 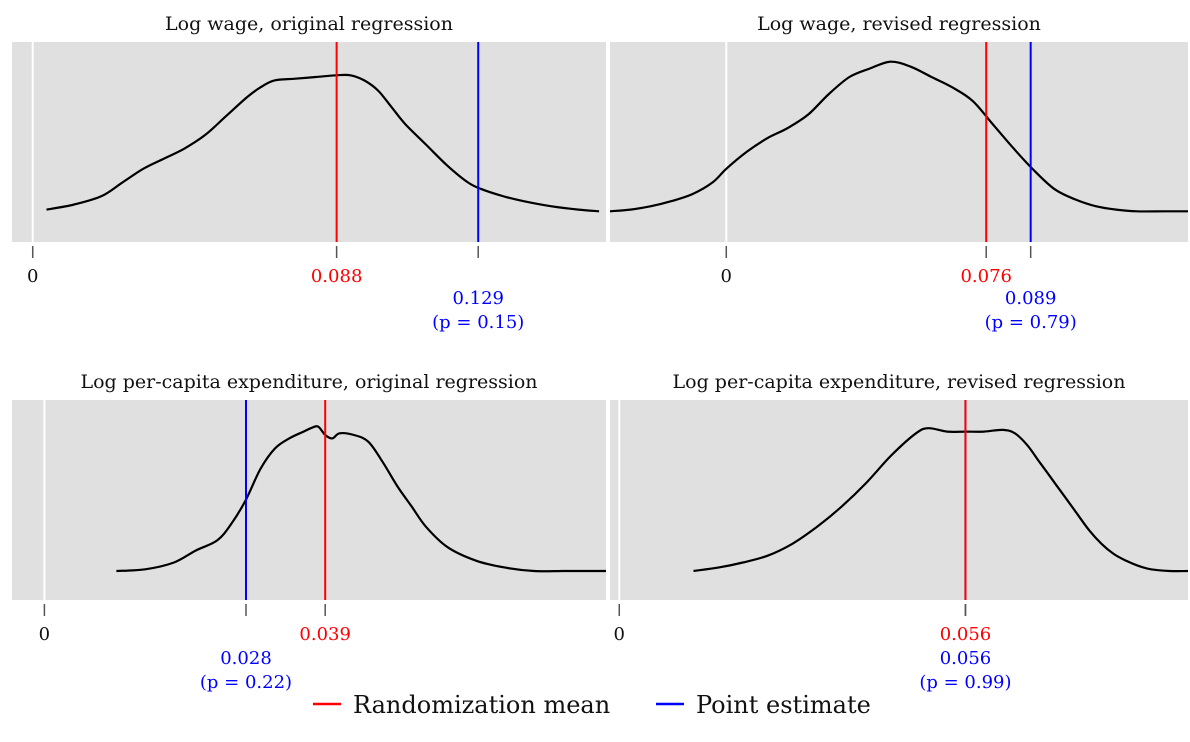 I want to click on panel-title: Log wage, original regression, so click(x=309, y=24).